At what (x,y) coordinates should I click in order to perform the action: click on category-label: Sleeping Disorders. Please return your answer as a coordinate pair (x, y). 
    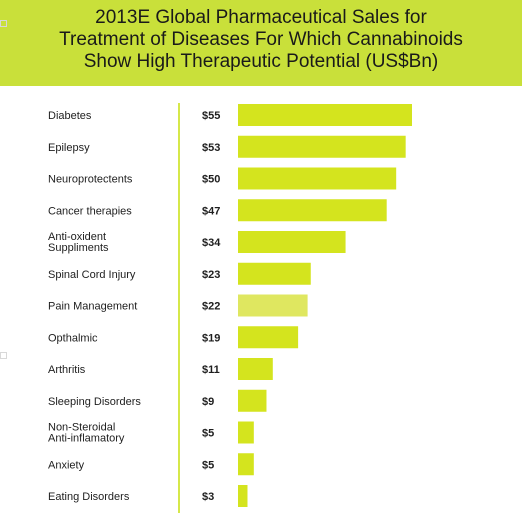
    Looking at the image, I should click on (94, 402).